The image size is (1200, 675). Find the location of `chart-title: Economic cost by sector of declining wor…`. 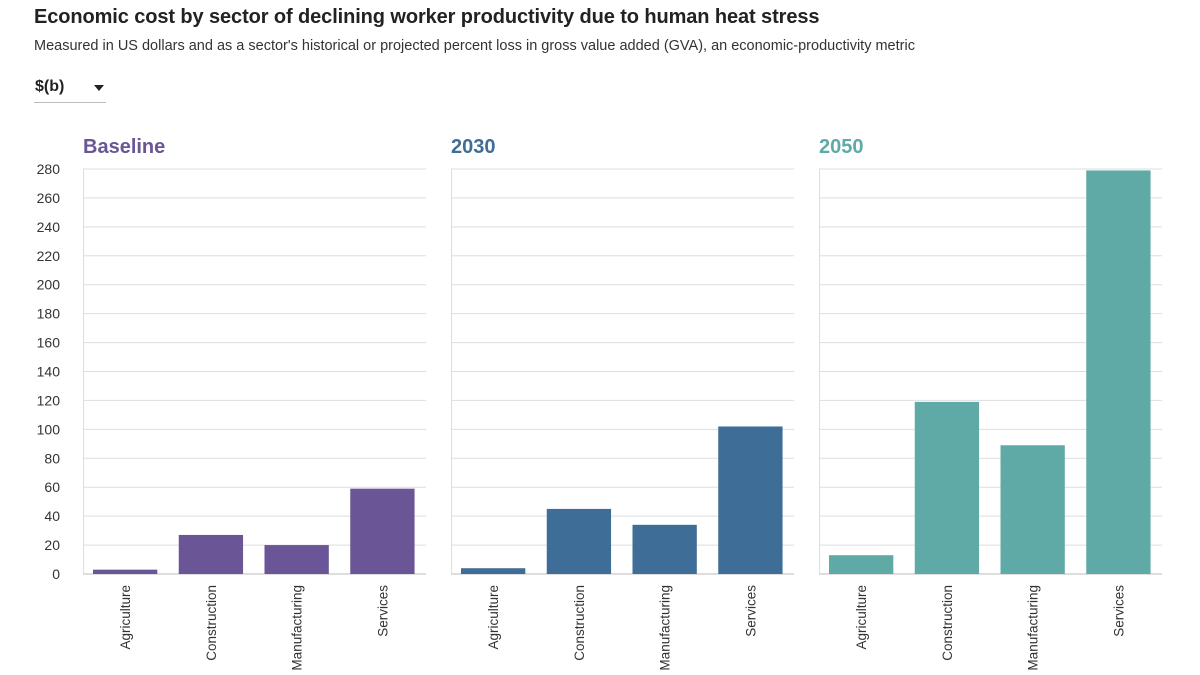

chart-title: Economic cost by sector of declining wor… is located at coordinates (427, 17).